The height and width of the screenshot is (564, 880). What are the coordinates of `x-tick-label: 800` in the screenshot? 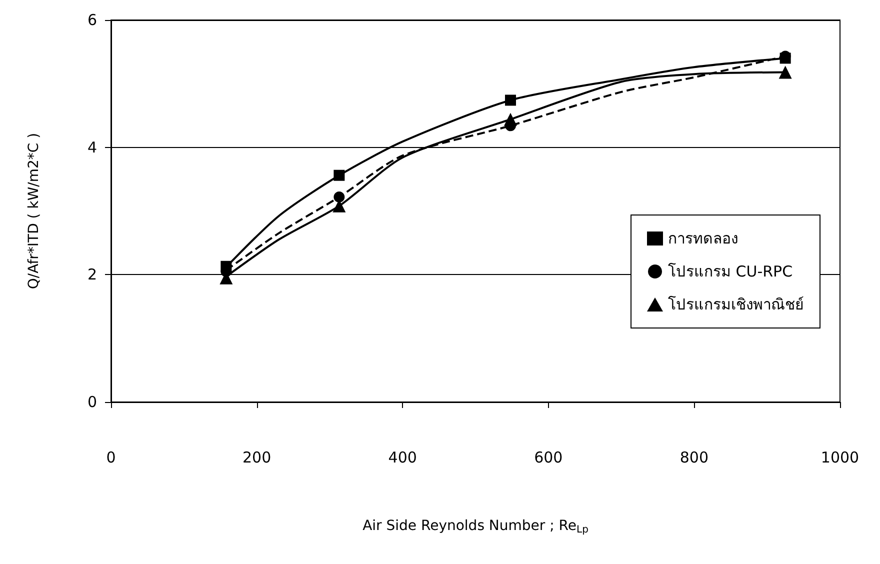 It's located at (694, 457).